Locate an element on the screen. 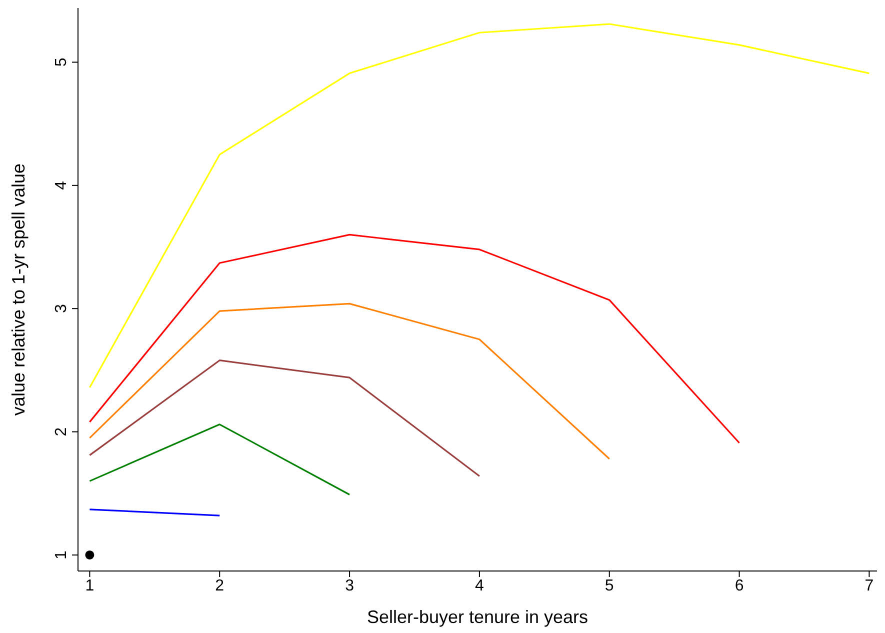 The width and height of the screenshot is (885, 633). x-axis-title: Seller-buyer tenure in years is located at coordinates (477, 617).